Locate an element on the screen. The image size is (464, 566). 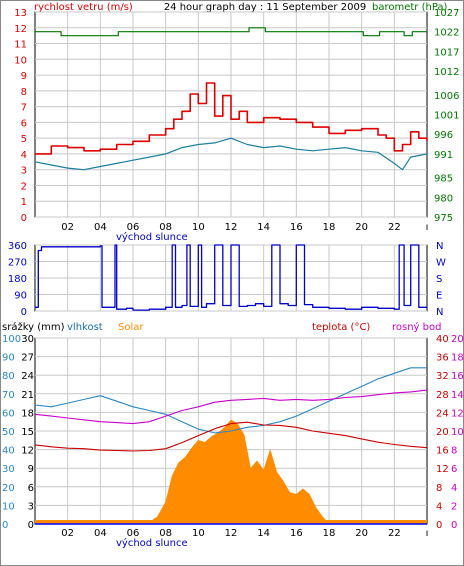
wind-pressure-x-tick-label: 22 is located at coordinates (394, 227).